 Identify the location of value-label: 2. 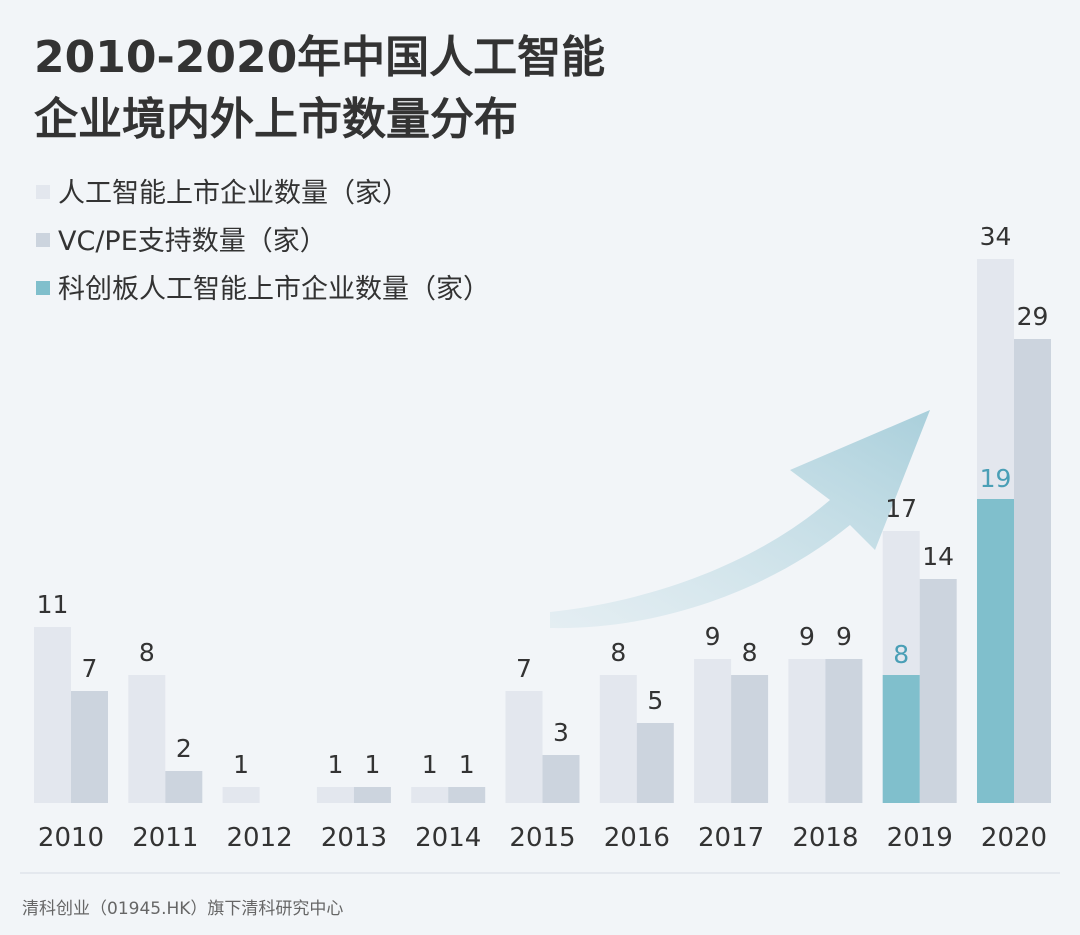
(184, 748).